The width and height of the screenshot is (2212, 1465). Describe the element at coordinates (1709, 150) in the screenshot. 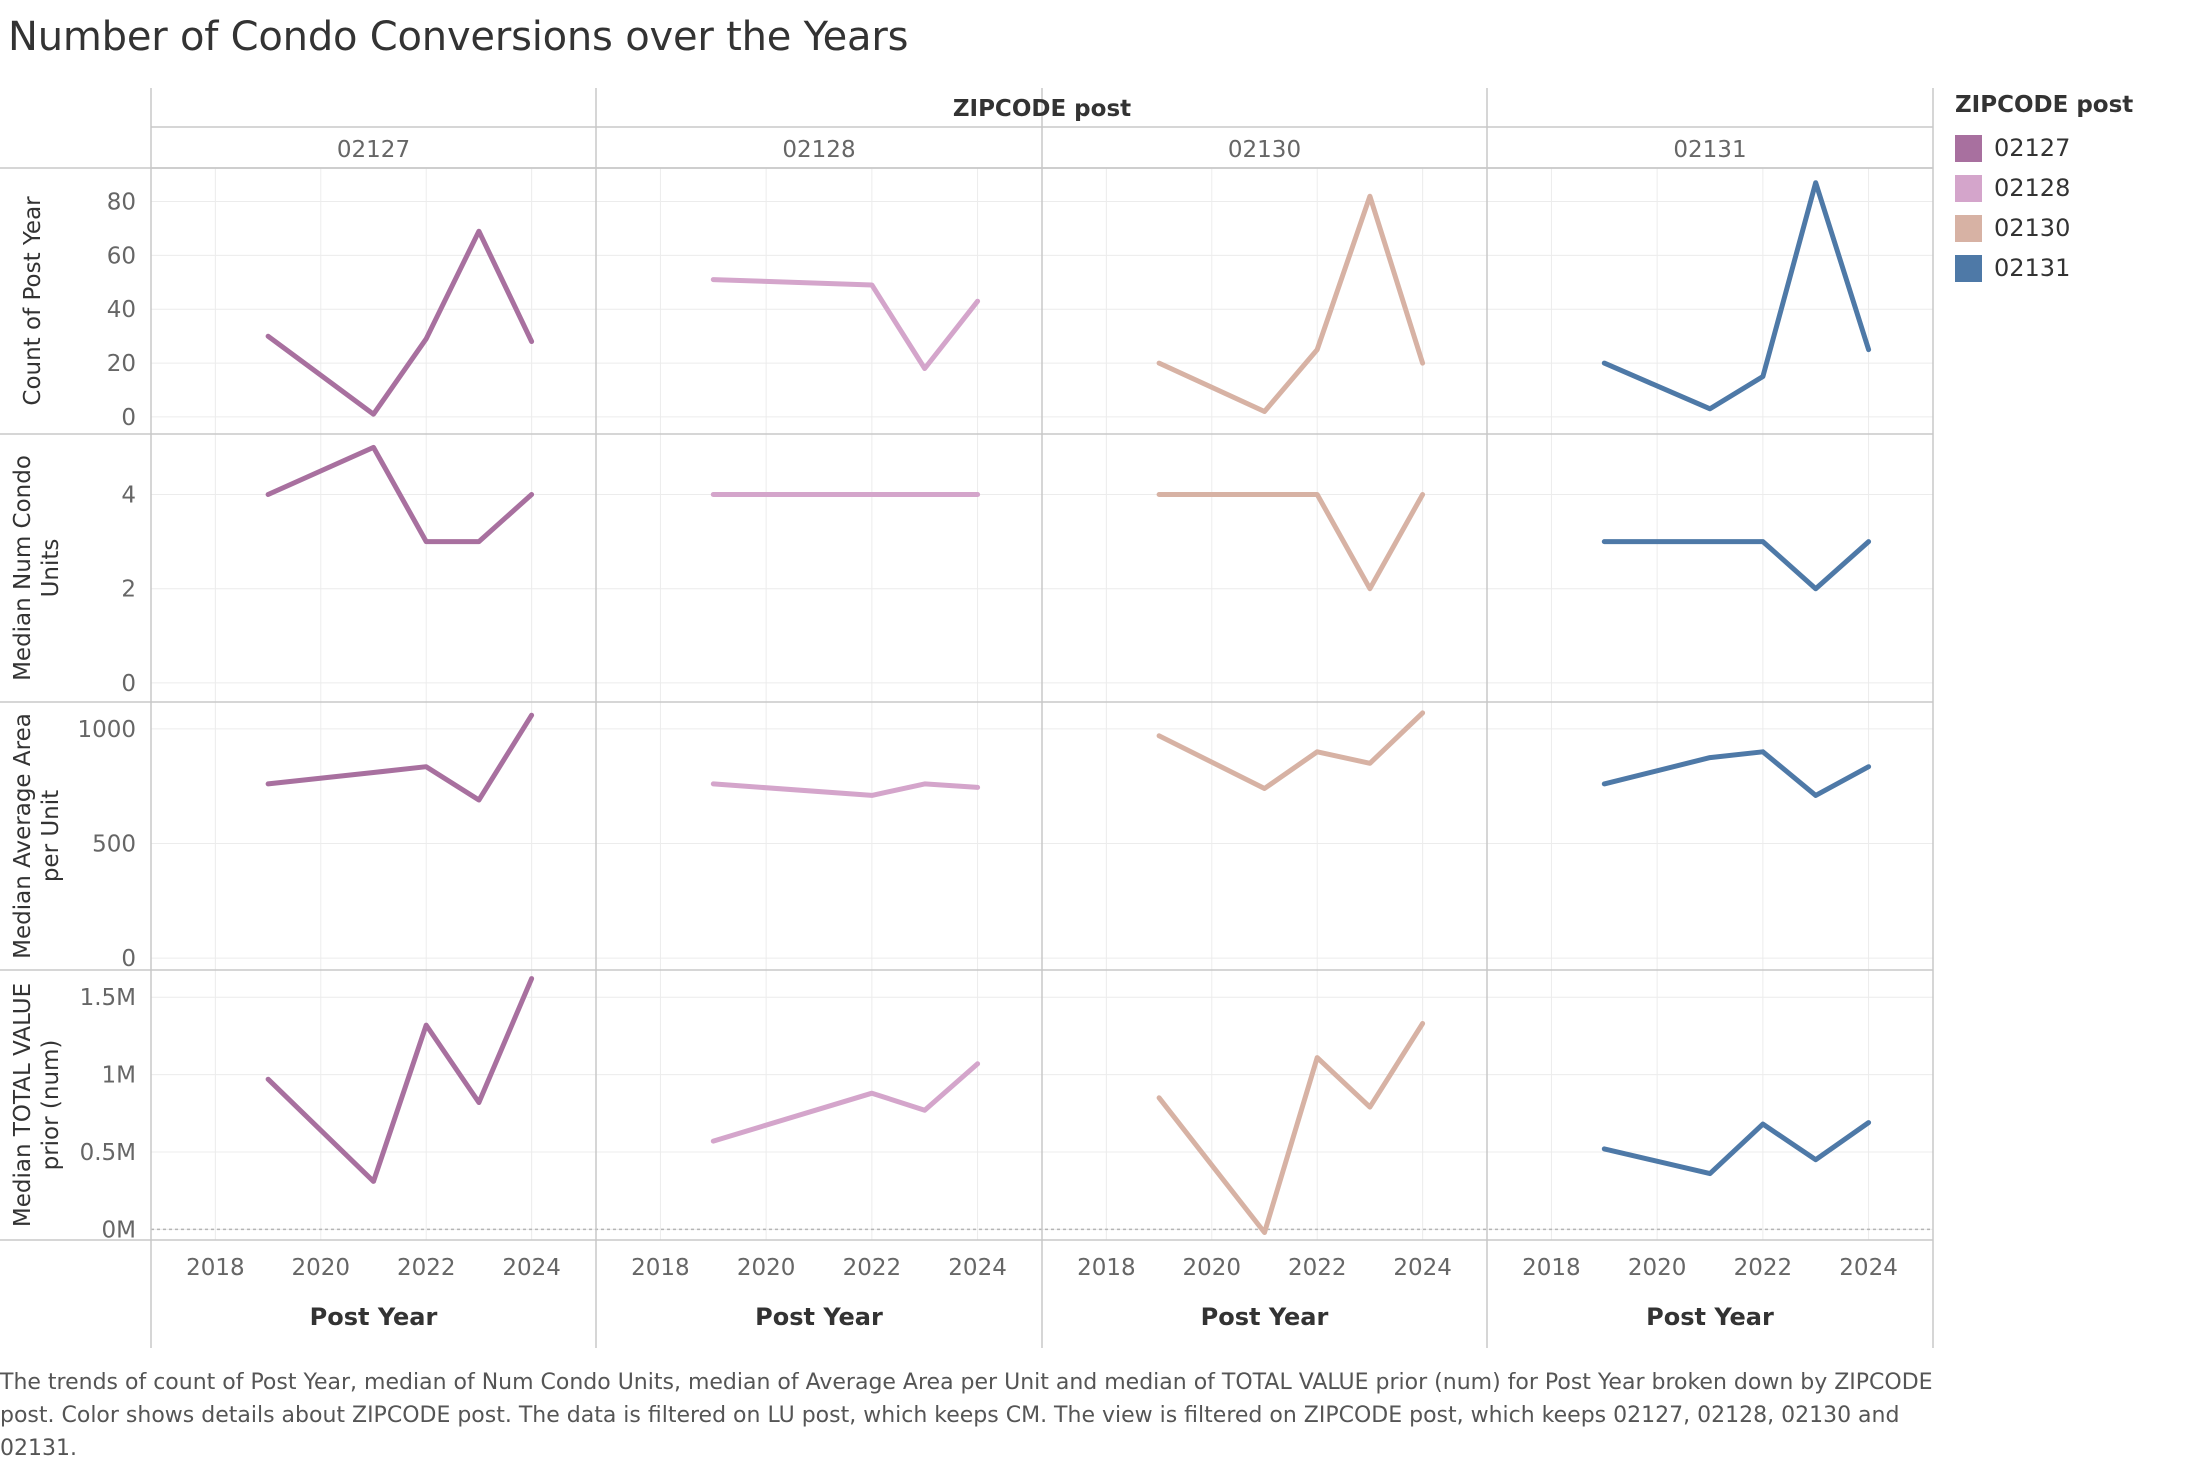

I see `column-label: 02131` at that location.